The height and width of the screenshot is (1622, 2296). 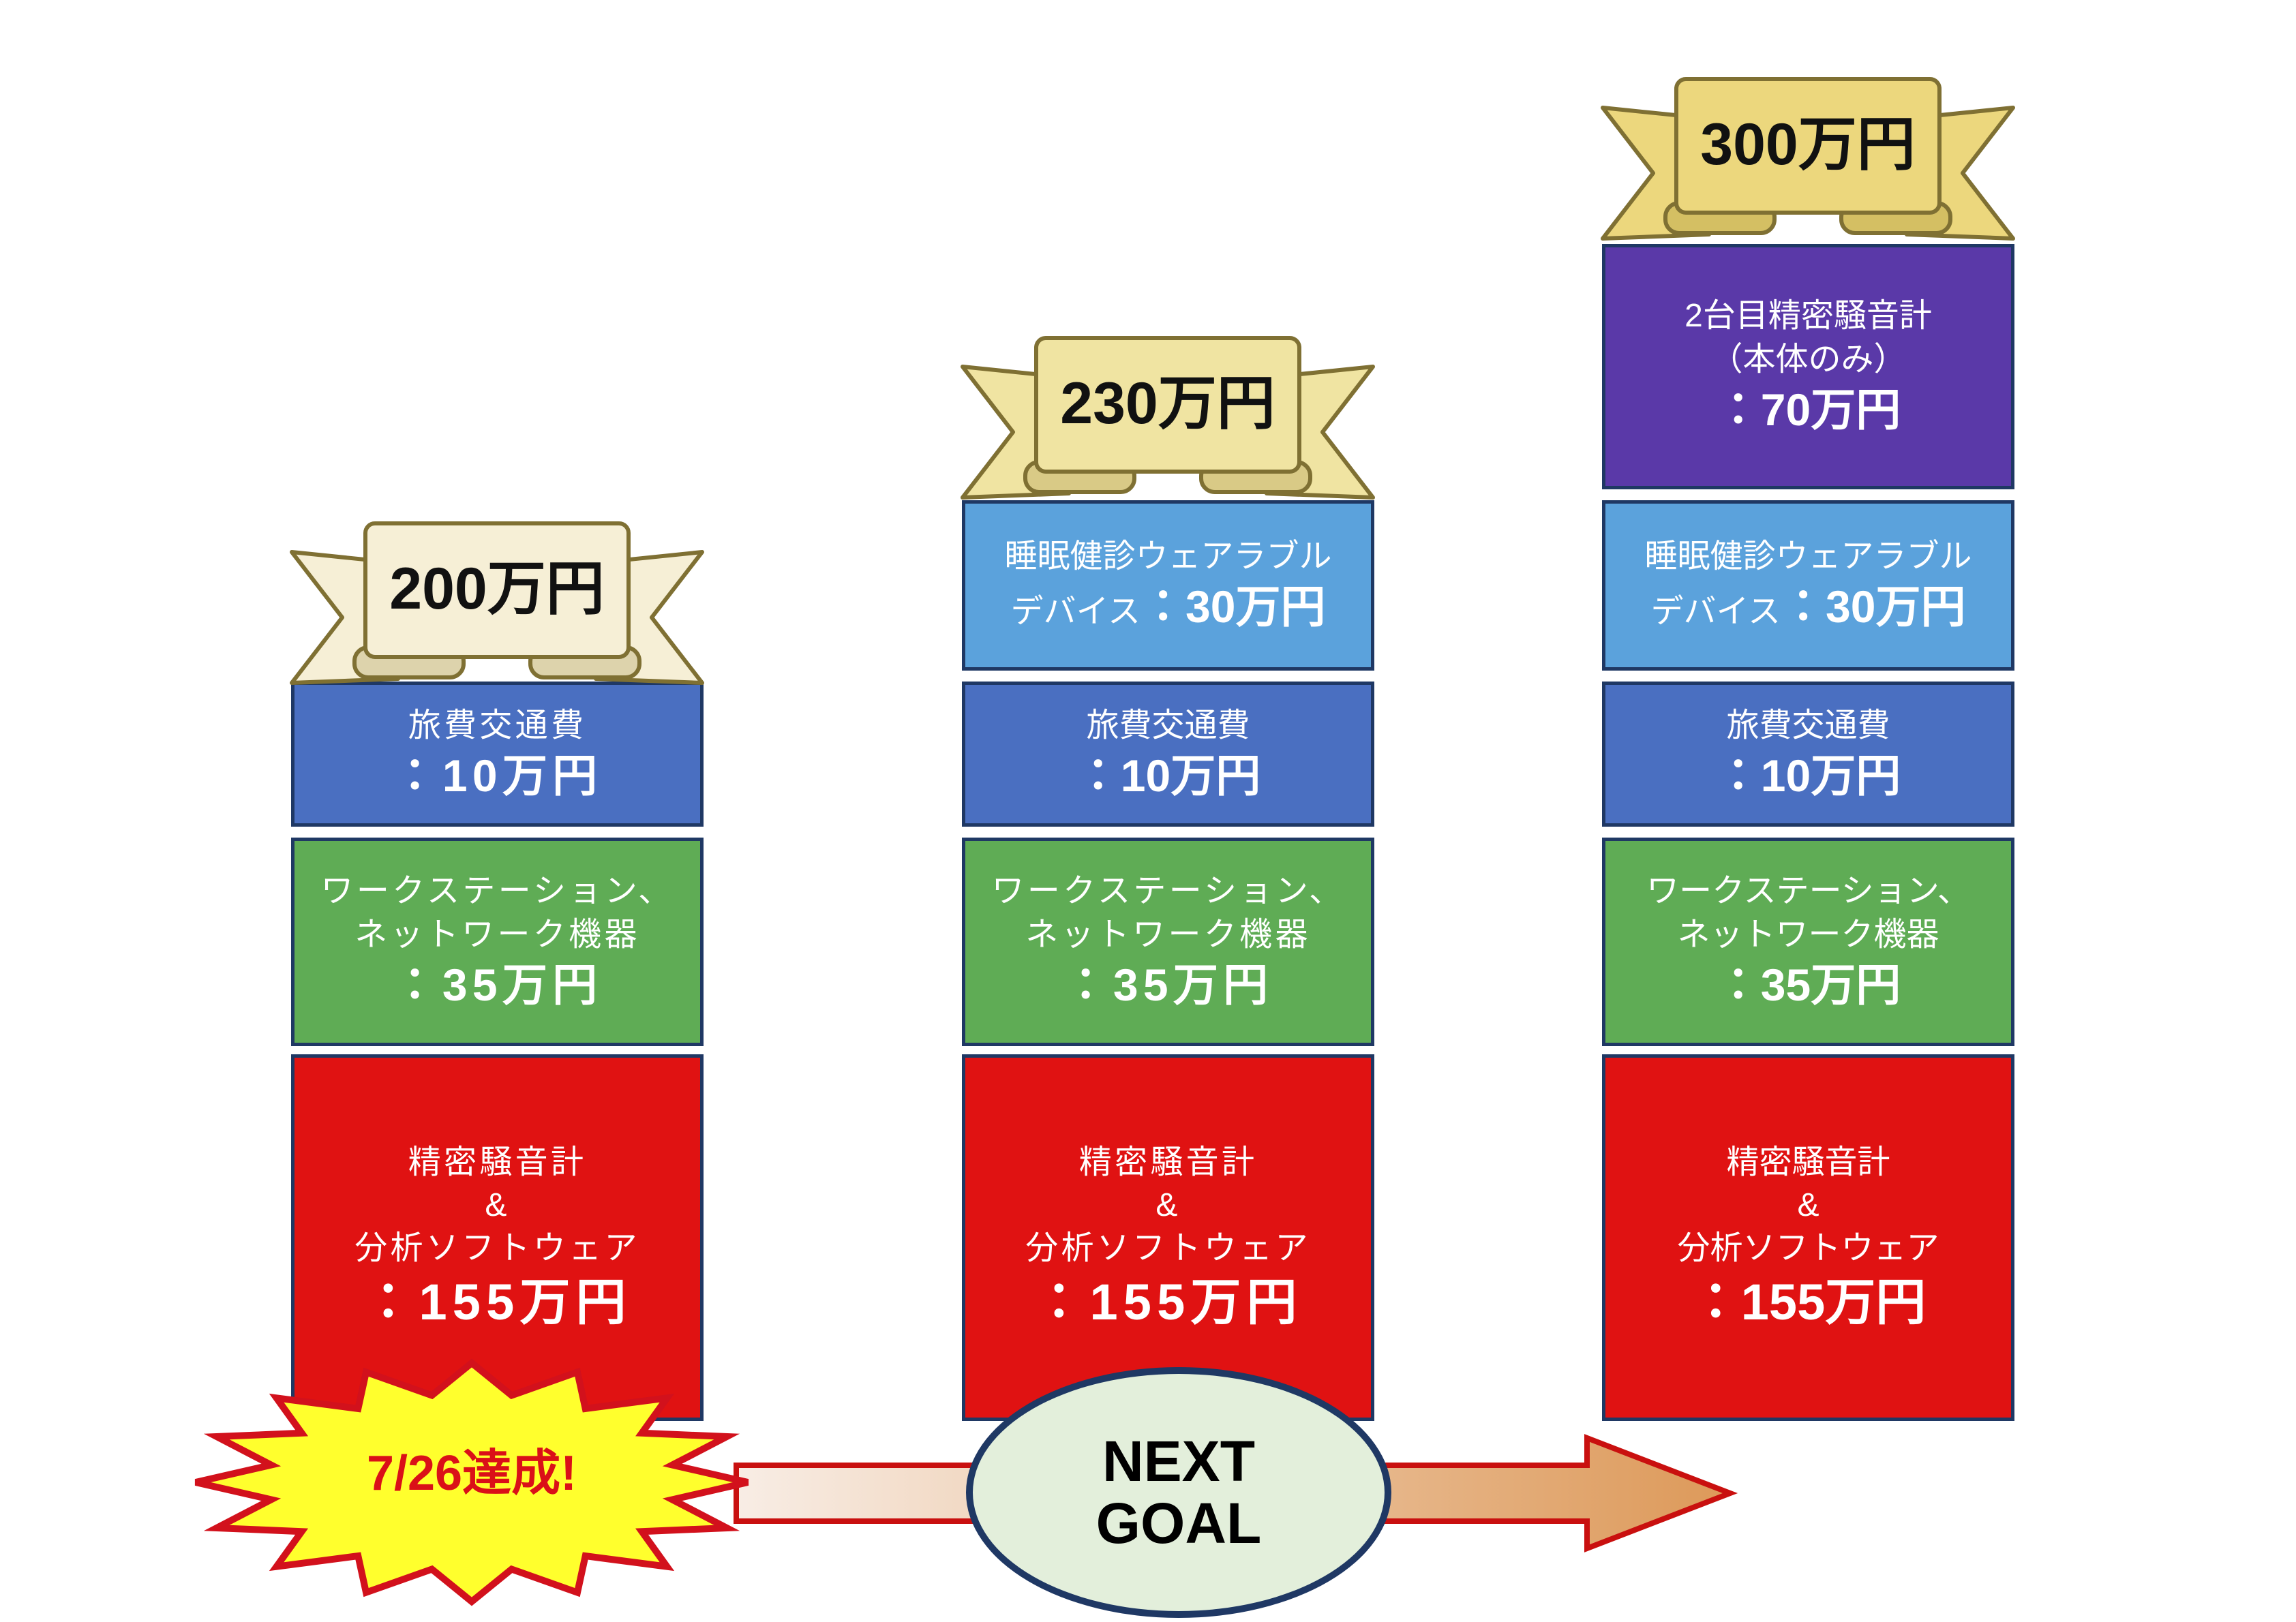 What do you see at coordinates (1179, 1461) in the screenshot?
I see `next-goal-line1: NEXT` at bounding box center [1179, 1461].